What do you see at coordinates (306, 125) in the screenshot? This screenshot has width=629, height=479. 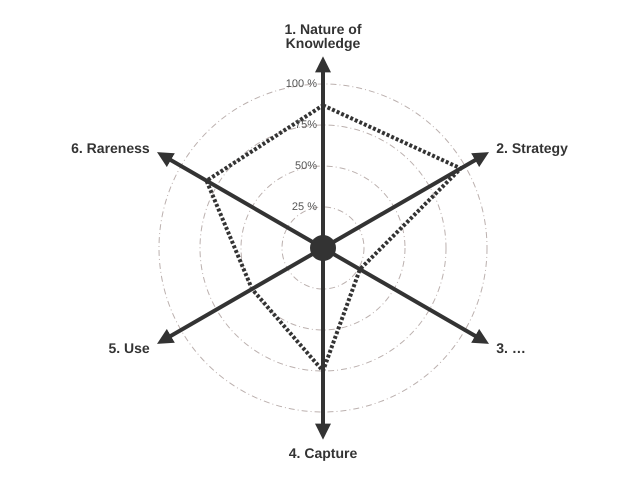 I see `y-tick-label: 75%` at bounding box center [306, 125].